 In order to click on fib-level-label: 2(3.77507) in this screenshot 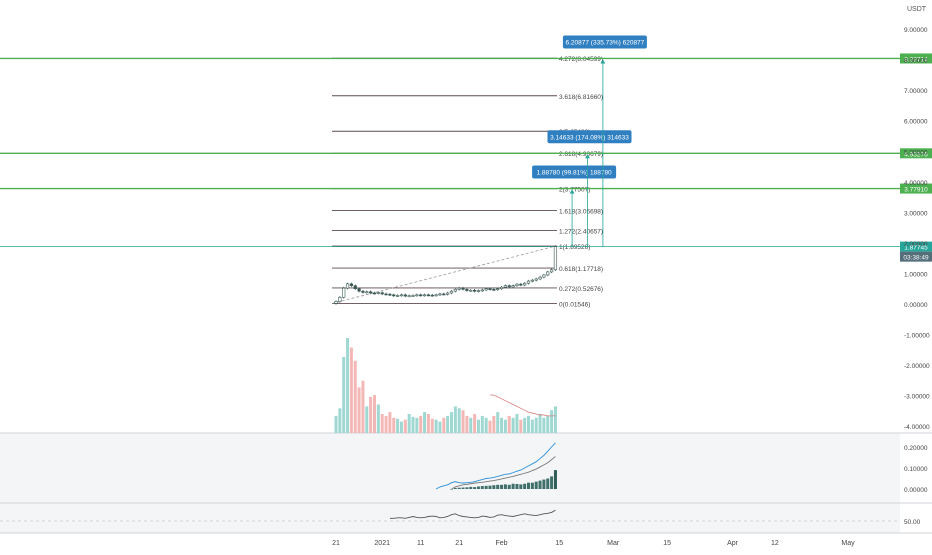, I will do `click(574, 190)`.